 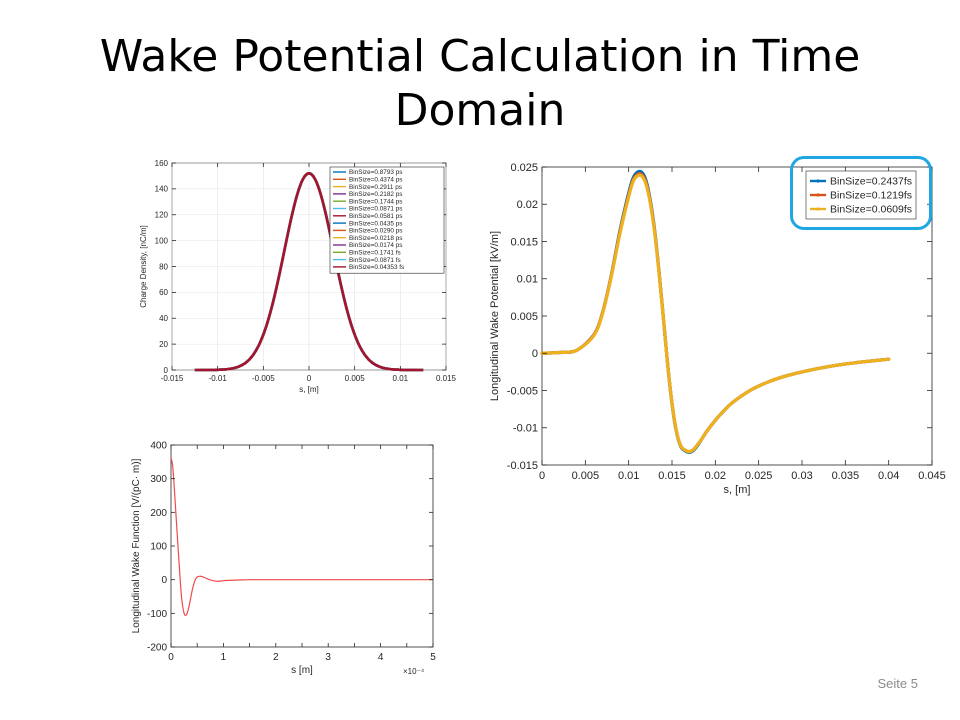 What do you see at coordinates (527, 205) in the screenshot?
I see `y-tick-label-7: 0.02` at bounding box center [527, 205].